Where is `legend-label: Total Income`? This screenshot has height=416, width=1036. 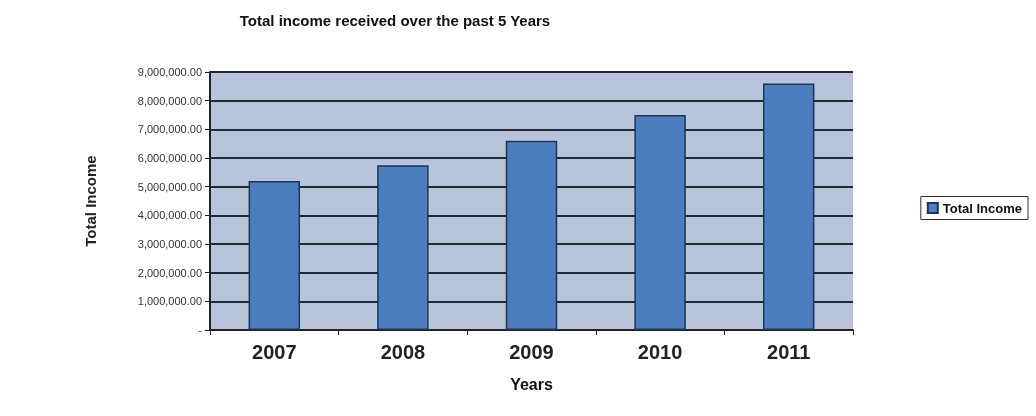
legend-label: Total Income is located at coordinates (982, 208).